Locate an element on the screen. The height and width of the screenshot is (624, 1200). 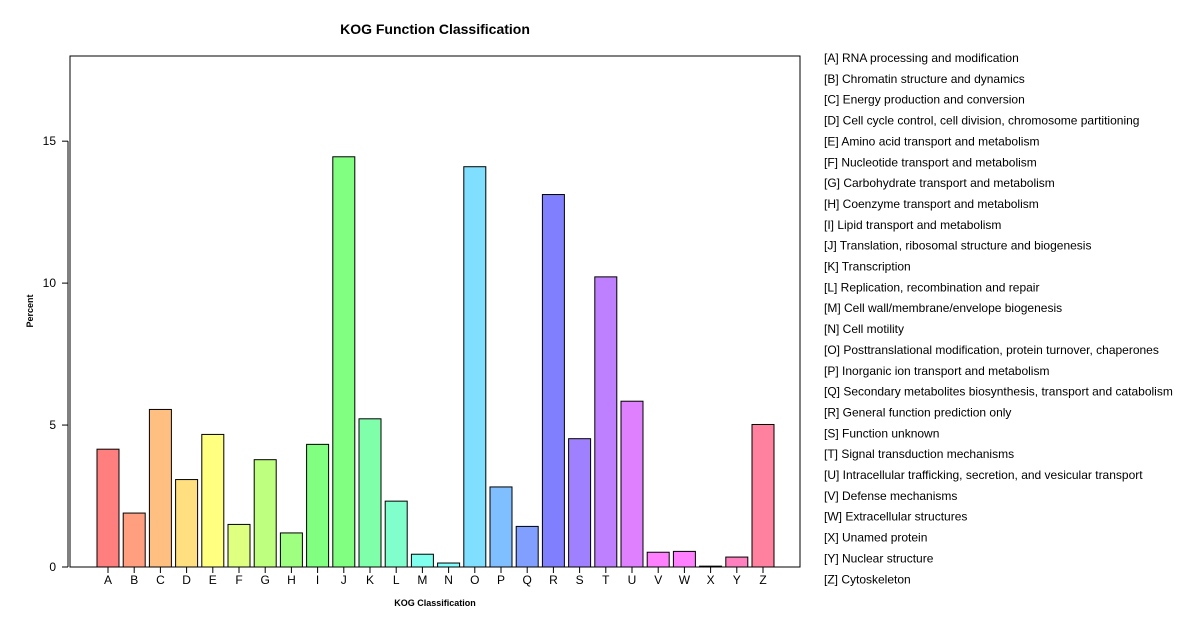
legend-item: [A] RNA processing and modification is located at coordinates (921, 58).